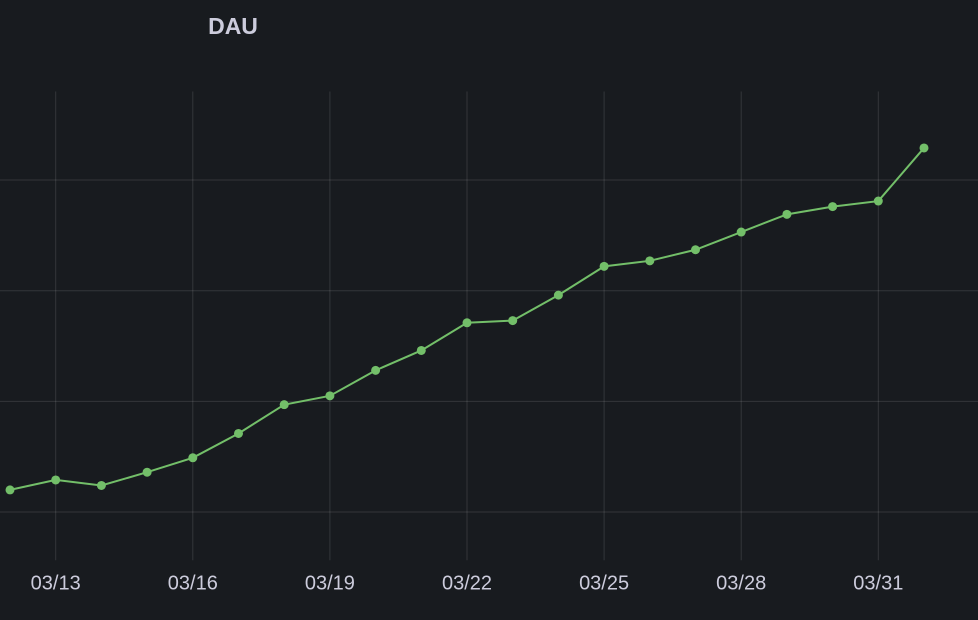  Describe the element at coordinates (467, 583) in the screenshot. I see `x-tick-label: 03/22` at that location.